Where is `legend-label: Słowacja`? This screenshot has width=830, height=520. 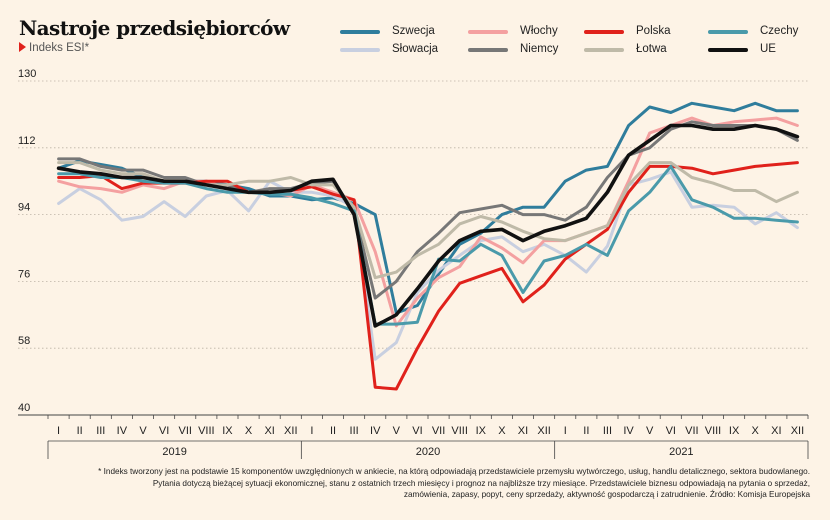
legend-label: Słowacja is located at coordinates (415, 49).